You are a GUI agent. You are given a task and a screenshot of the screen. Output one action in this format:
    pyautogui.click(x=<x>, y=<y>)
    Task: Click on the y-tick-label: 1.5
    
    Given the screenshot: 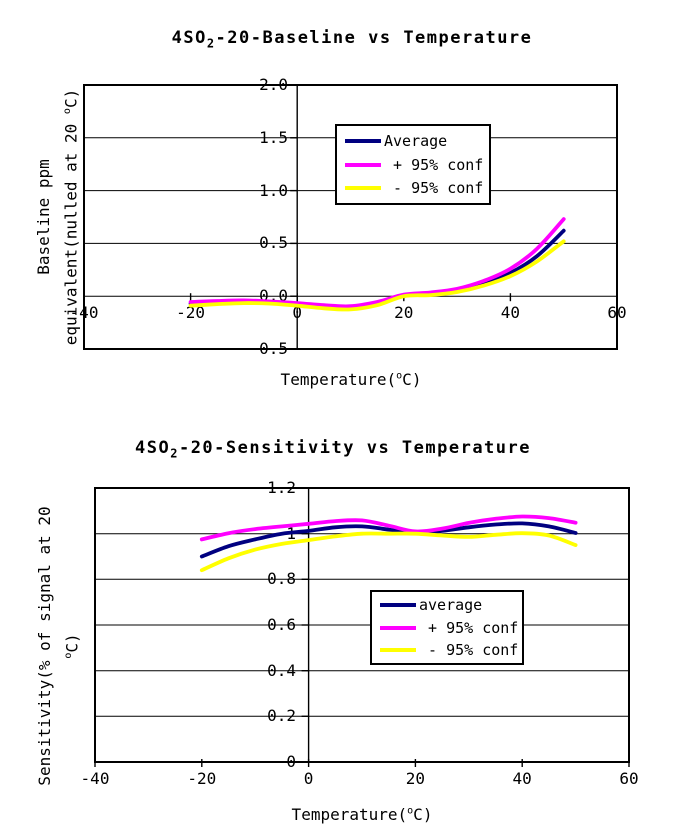 What is the action you would take?
    pyautogui.click(x=273, y=137)
    